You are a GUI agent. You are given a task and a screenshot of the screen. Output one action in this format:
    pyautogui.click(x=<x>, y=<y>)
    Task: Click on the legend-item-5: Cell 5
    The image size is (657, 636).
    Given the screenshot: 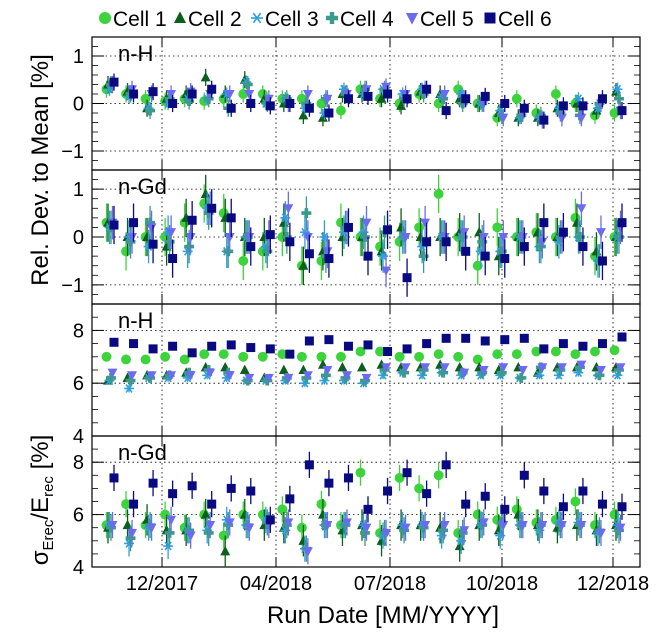 What is the action you would take?
    pyautogui.click(x=439, y=19)
    